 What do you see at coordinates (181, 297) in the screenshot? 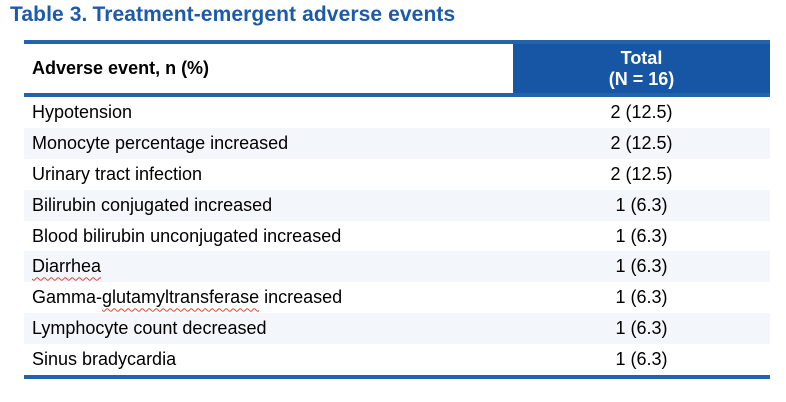
I see `misspelled-word: glutamyltransferase` at bounding box center [181, 297].